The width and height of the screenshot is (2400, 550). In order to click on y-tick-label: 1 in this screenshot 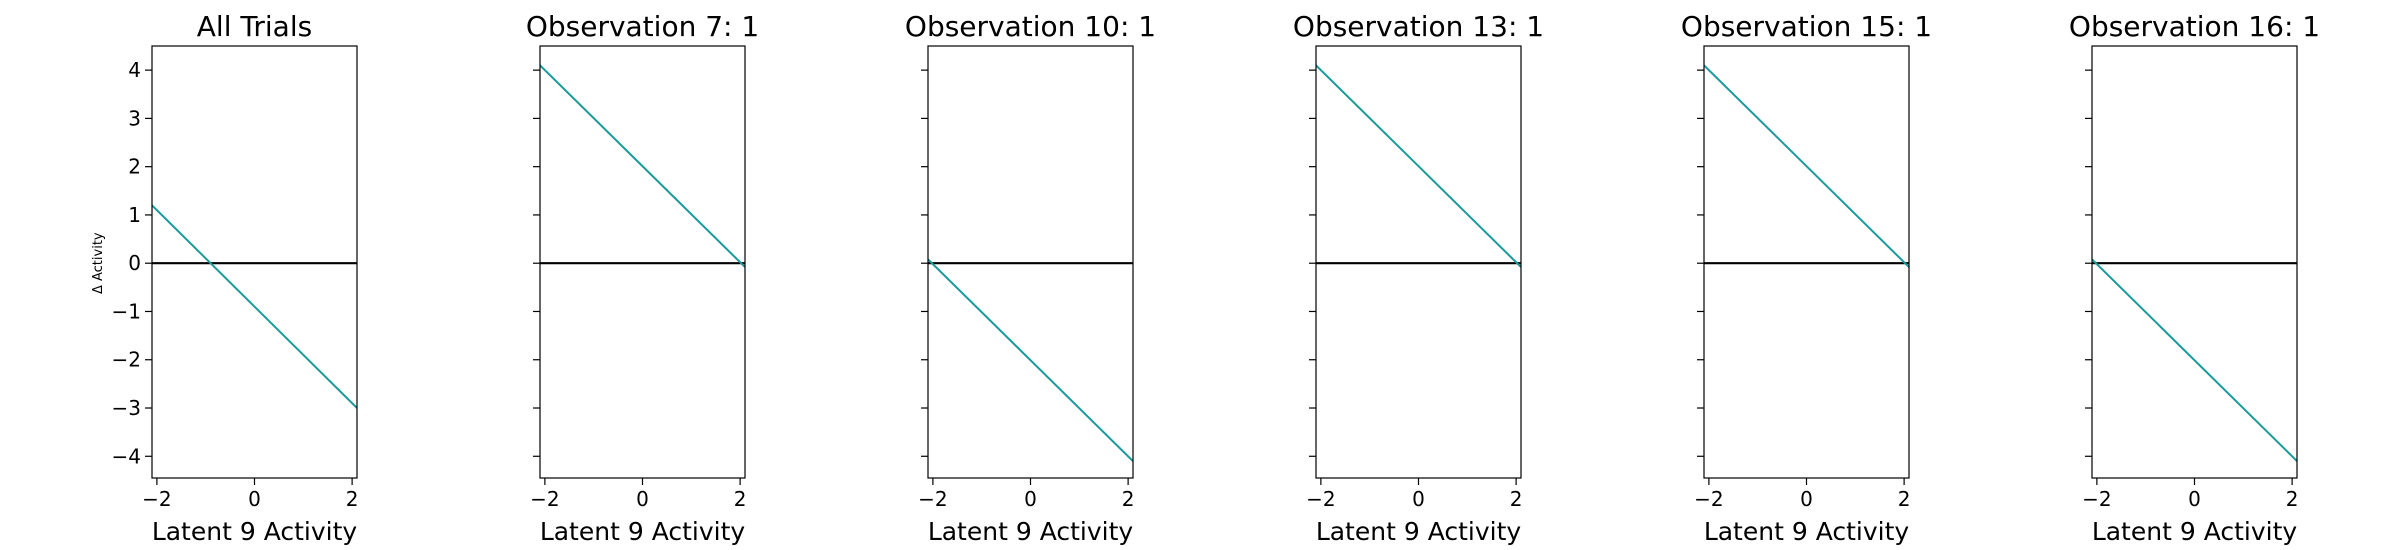, I will do `click(134, 215)`.